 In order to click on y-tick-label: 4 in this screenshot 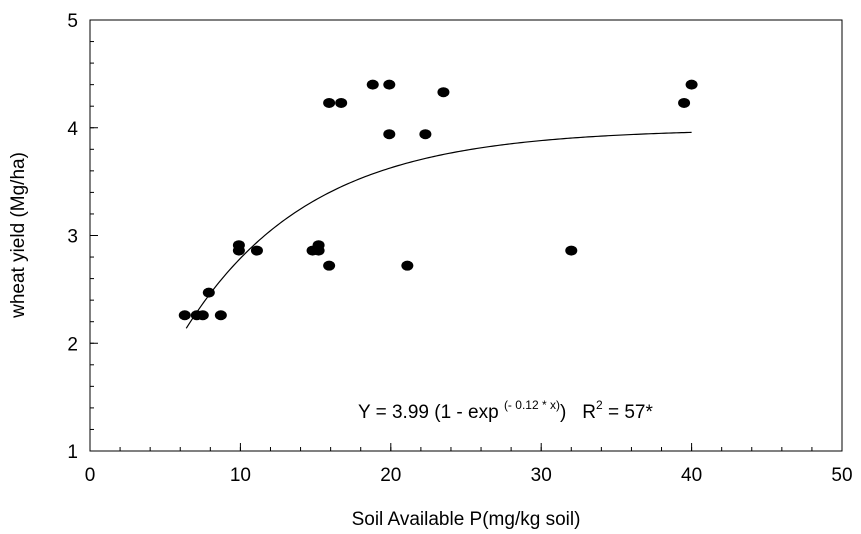, I will do `click(72, 129)`.